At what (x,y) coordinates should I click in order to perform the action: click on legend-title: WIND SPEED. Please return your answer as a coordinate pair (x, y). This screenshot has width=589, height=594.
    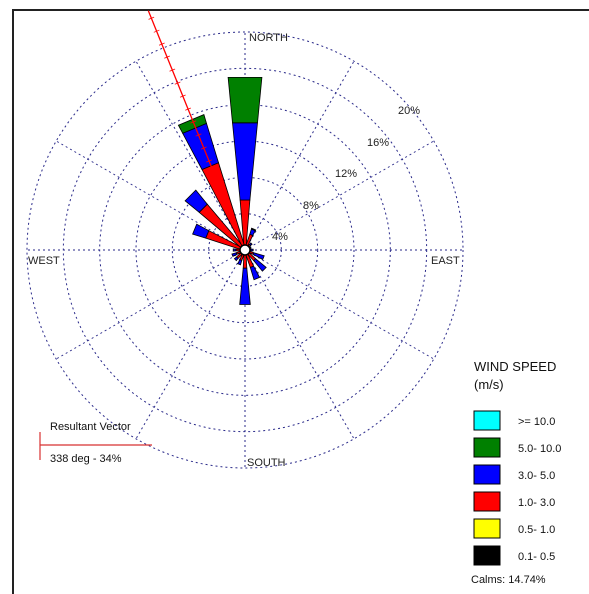
    Looking at the image, I should click on (515, 366).